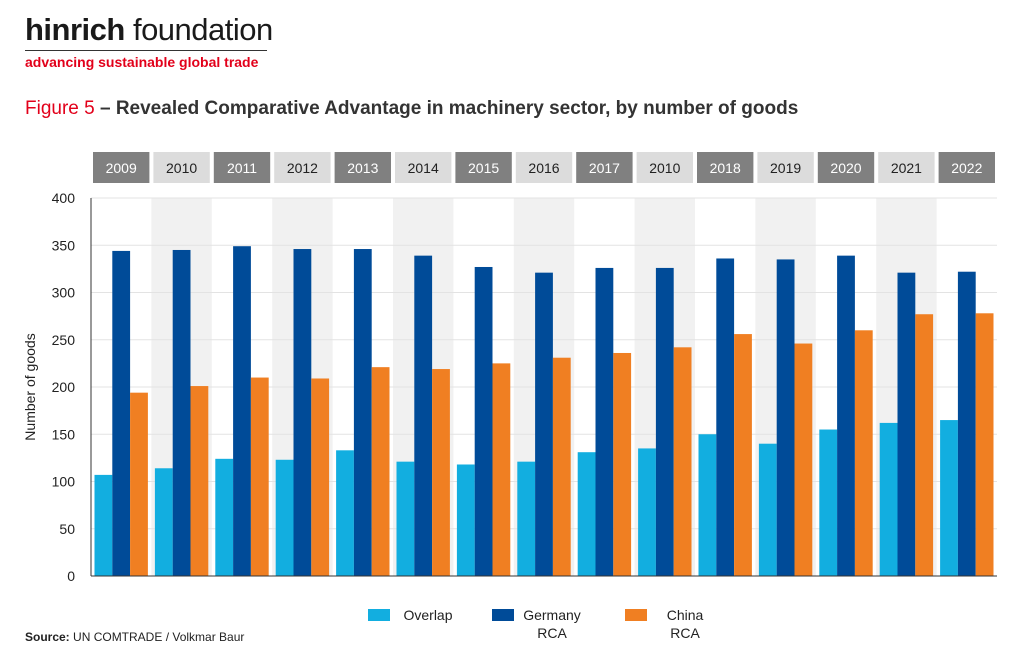 The height and width of the screenshot is (664, 1031). I want to click on legend-china-rca-label-line2: RCA, so click(685, 633).